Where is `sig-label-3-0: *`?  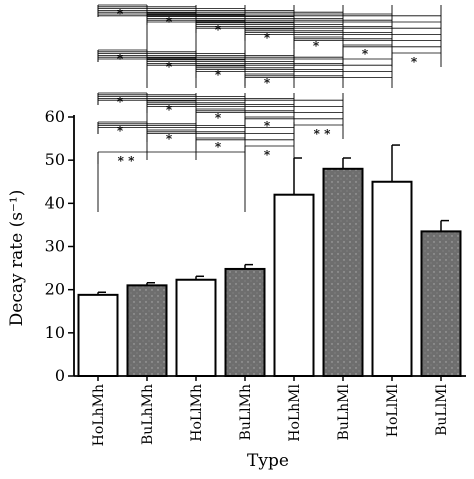
sig-label-3-0: * is located at coordinates (120, 102).